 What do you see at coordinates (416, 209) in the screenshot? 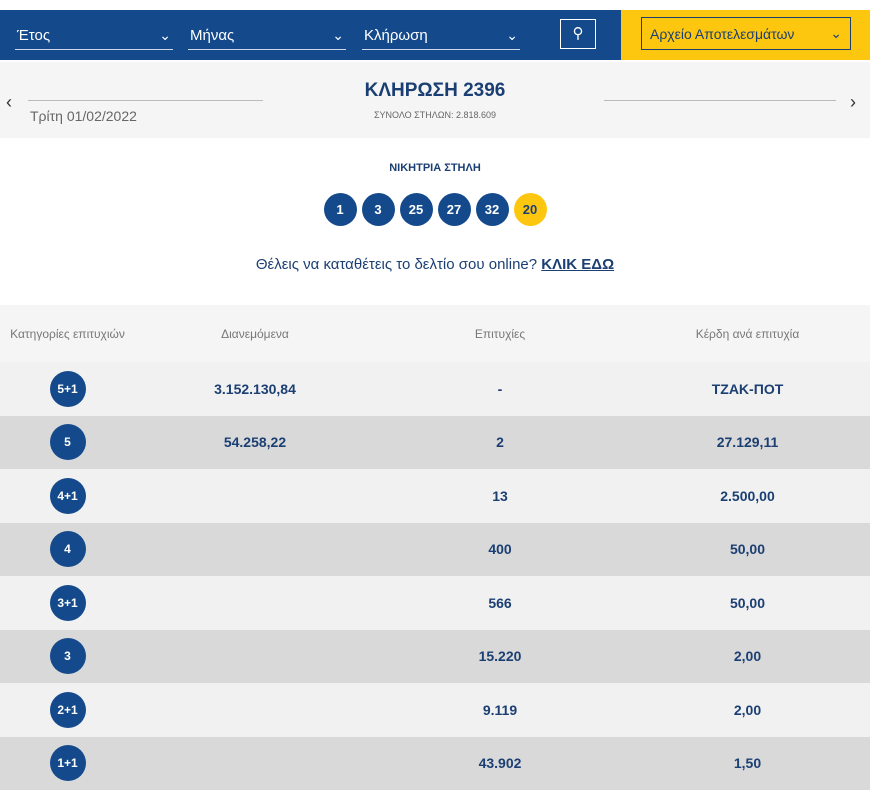
I see `number-ball: 25` at bounding box center [416, 209].